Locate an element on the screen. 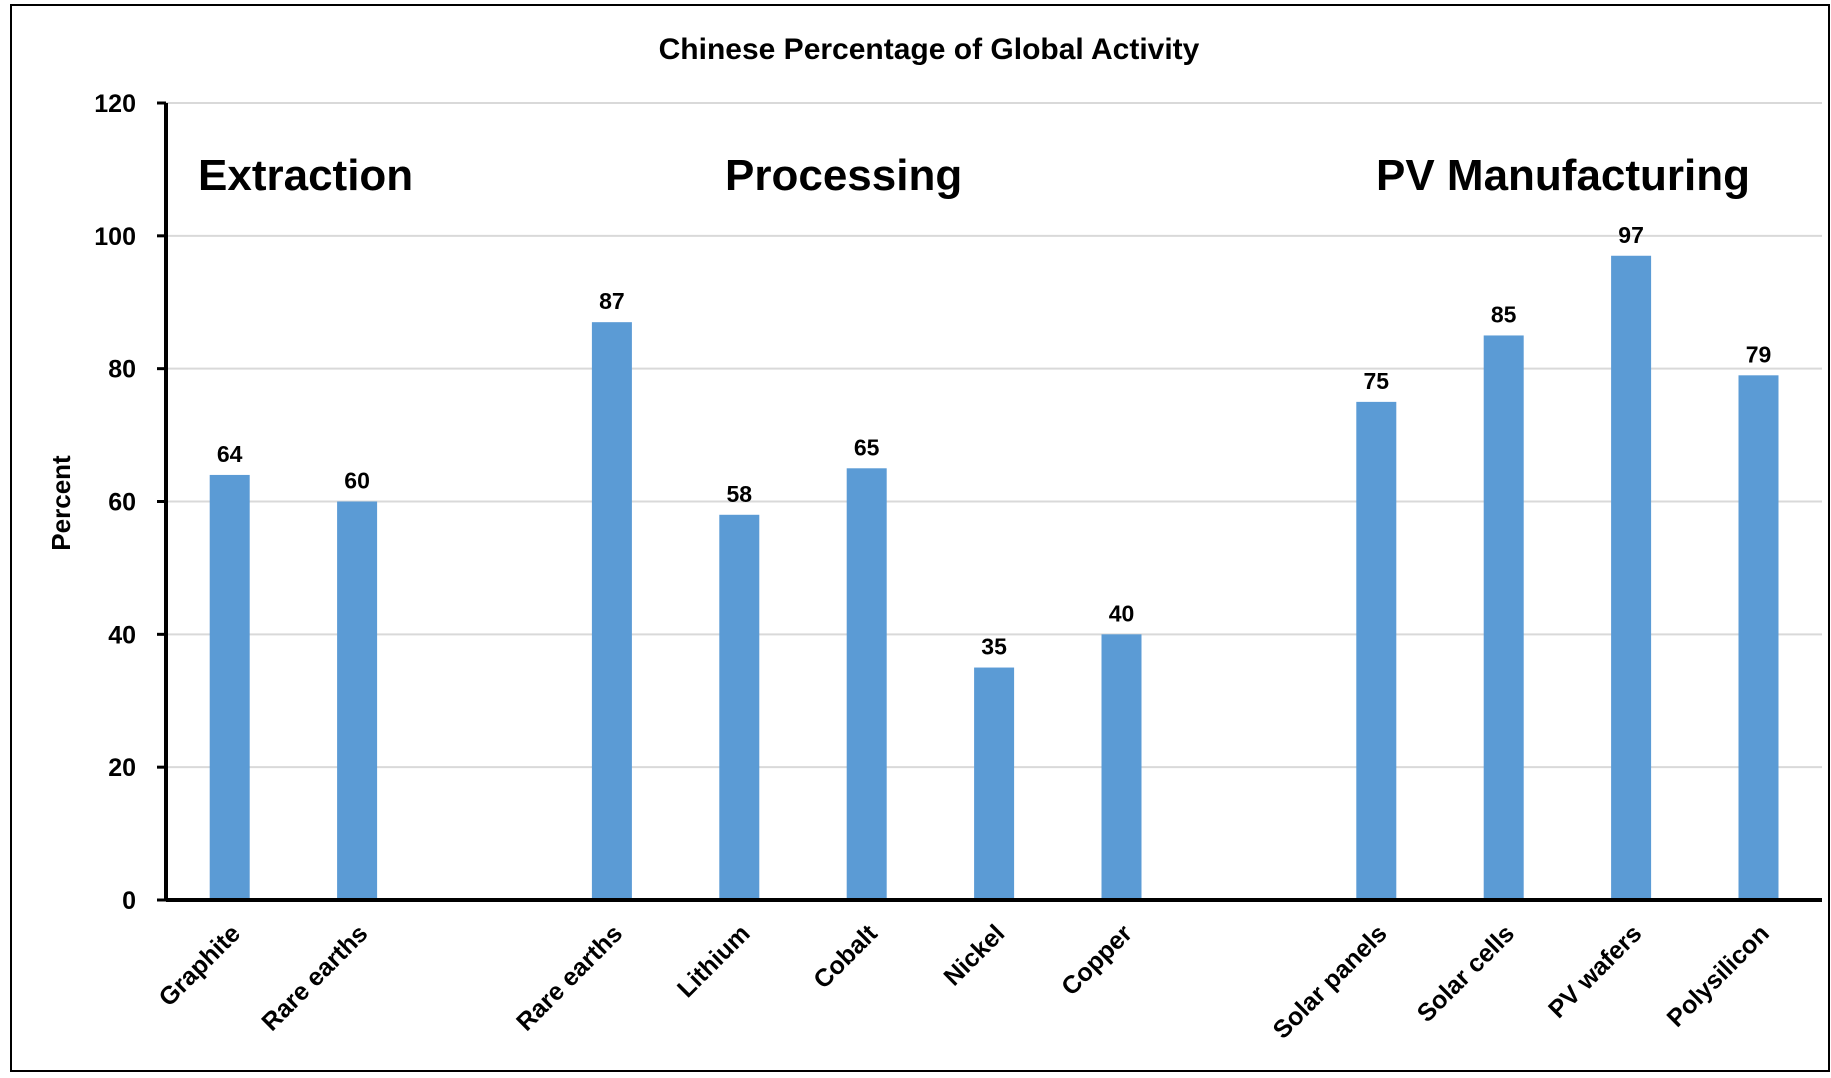  y-tick-label: 80 is located at coordinates (122, 370).